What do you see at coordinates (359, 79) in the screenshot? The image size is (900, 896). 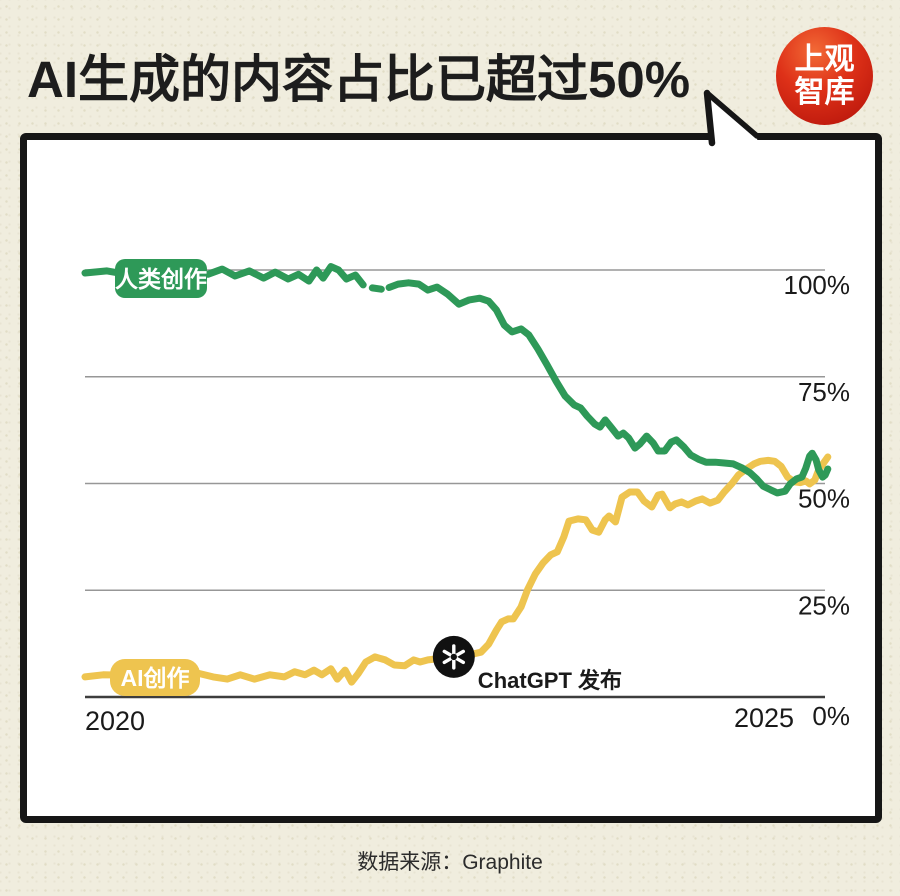 I see `page-title: AI生成的内容占比已超过50%` at bounding box center [359, 79].